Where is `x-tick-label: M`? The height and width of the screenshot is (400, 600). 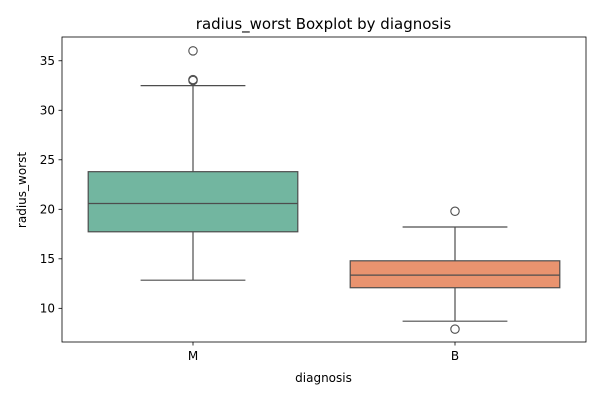 x-tick-label: M is located at coordinates (193, 356).